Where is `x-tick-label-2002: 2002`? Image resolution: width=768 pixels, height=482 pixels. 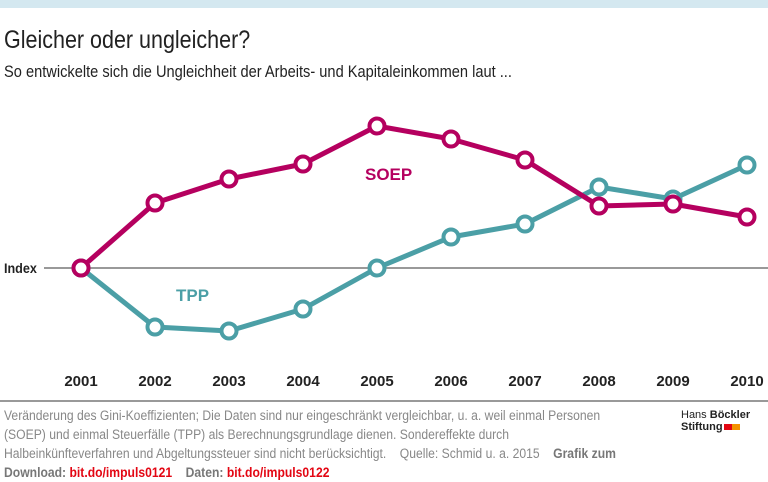
x-tick-label-2002: 2002 is located at coordinates (154, 381).